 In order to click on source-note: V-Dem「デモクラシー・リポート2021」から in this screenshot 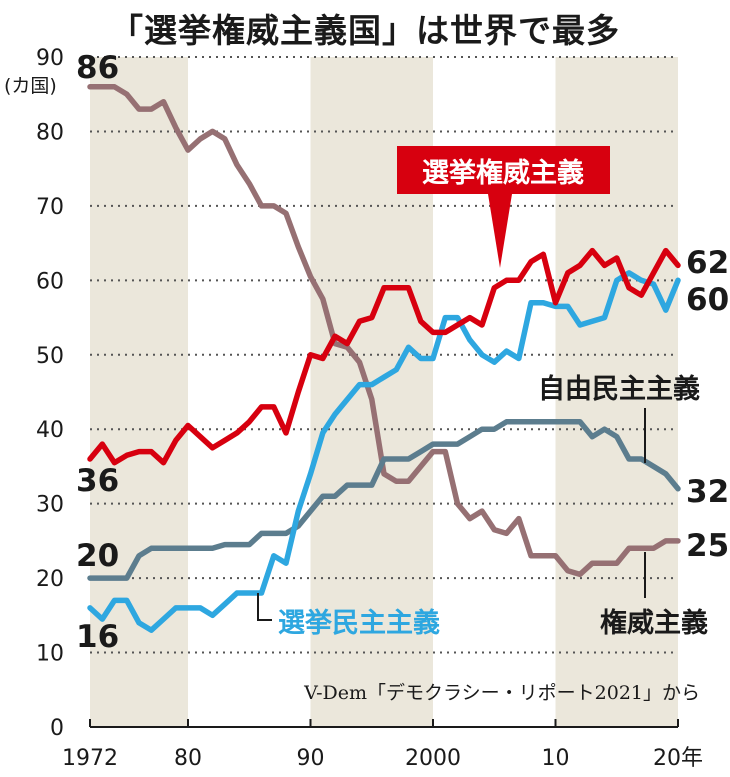, I will do `click(501, 693)`.